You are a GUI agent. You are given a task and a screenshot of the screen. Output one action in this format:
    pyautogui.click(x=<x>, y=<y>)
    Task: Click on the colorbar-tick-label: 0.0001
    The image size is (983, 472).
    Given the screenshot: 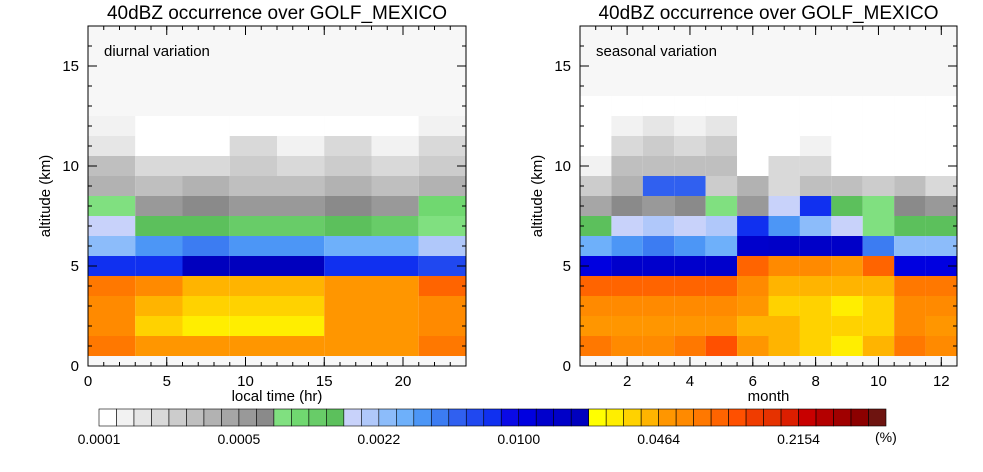 What is the action you would take?
    pyautogui.click(x=99, y=439)
    